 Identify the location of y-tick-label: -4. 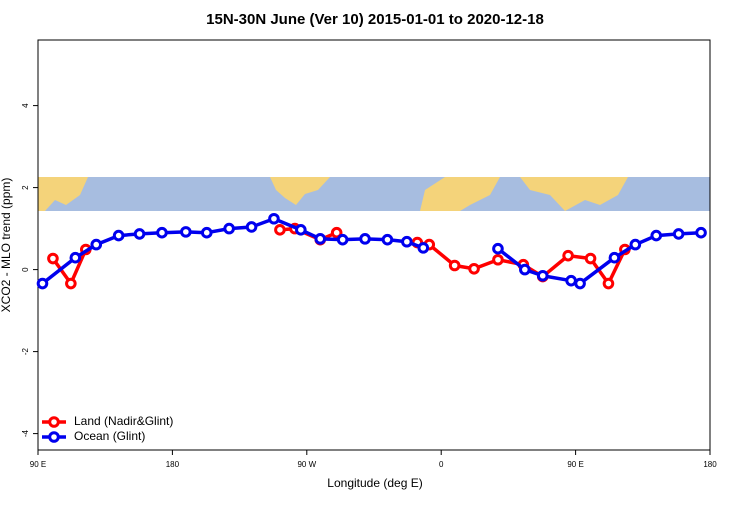
(25, 433).